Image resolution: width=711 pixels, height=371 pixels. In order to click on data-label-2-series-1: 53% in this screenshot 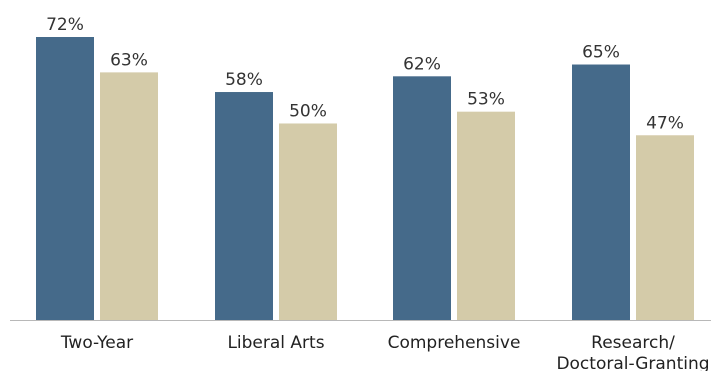, I will do `click(486, 100)`.